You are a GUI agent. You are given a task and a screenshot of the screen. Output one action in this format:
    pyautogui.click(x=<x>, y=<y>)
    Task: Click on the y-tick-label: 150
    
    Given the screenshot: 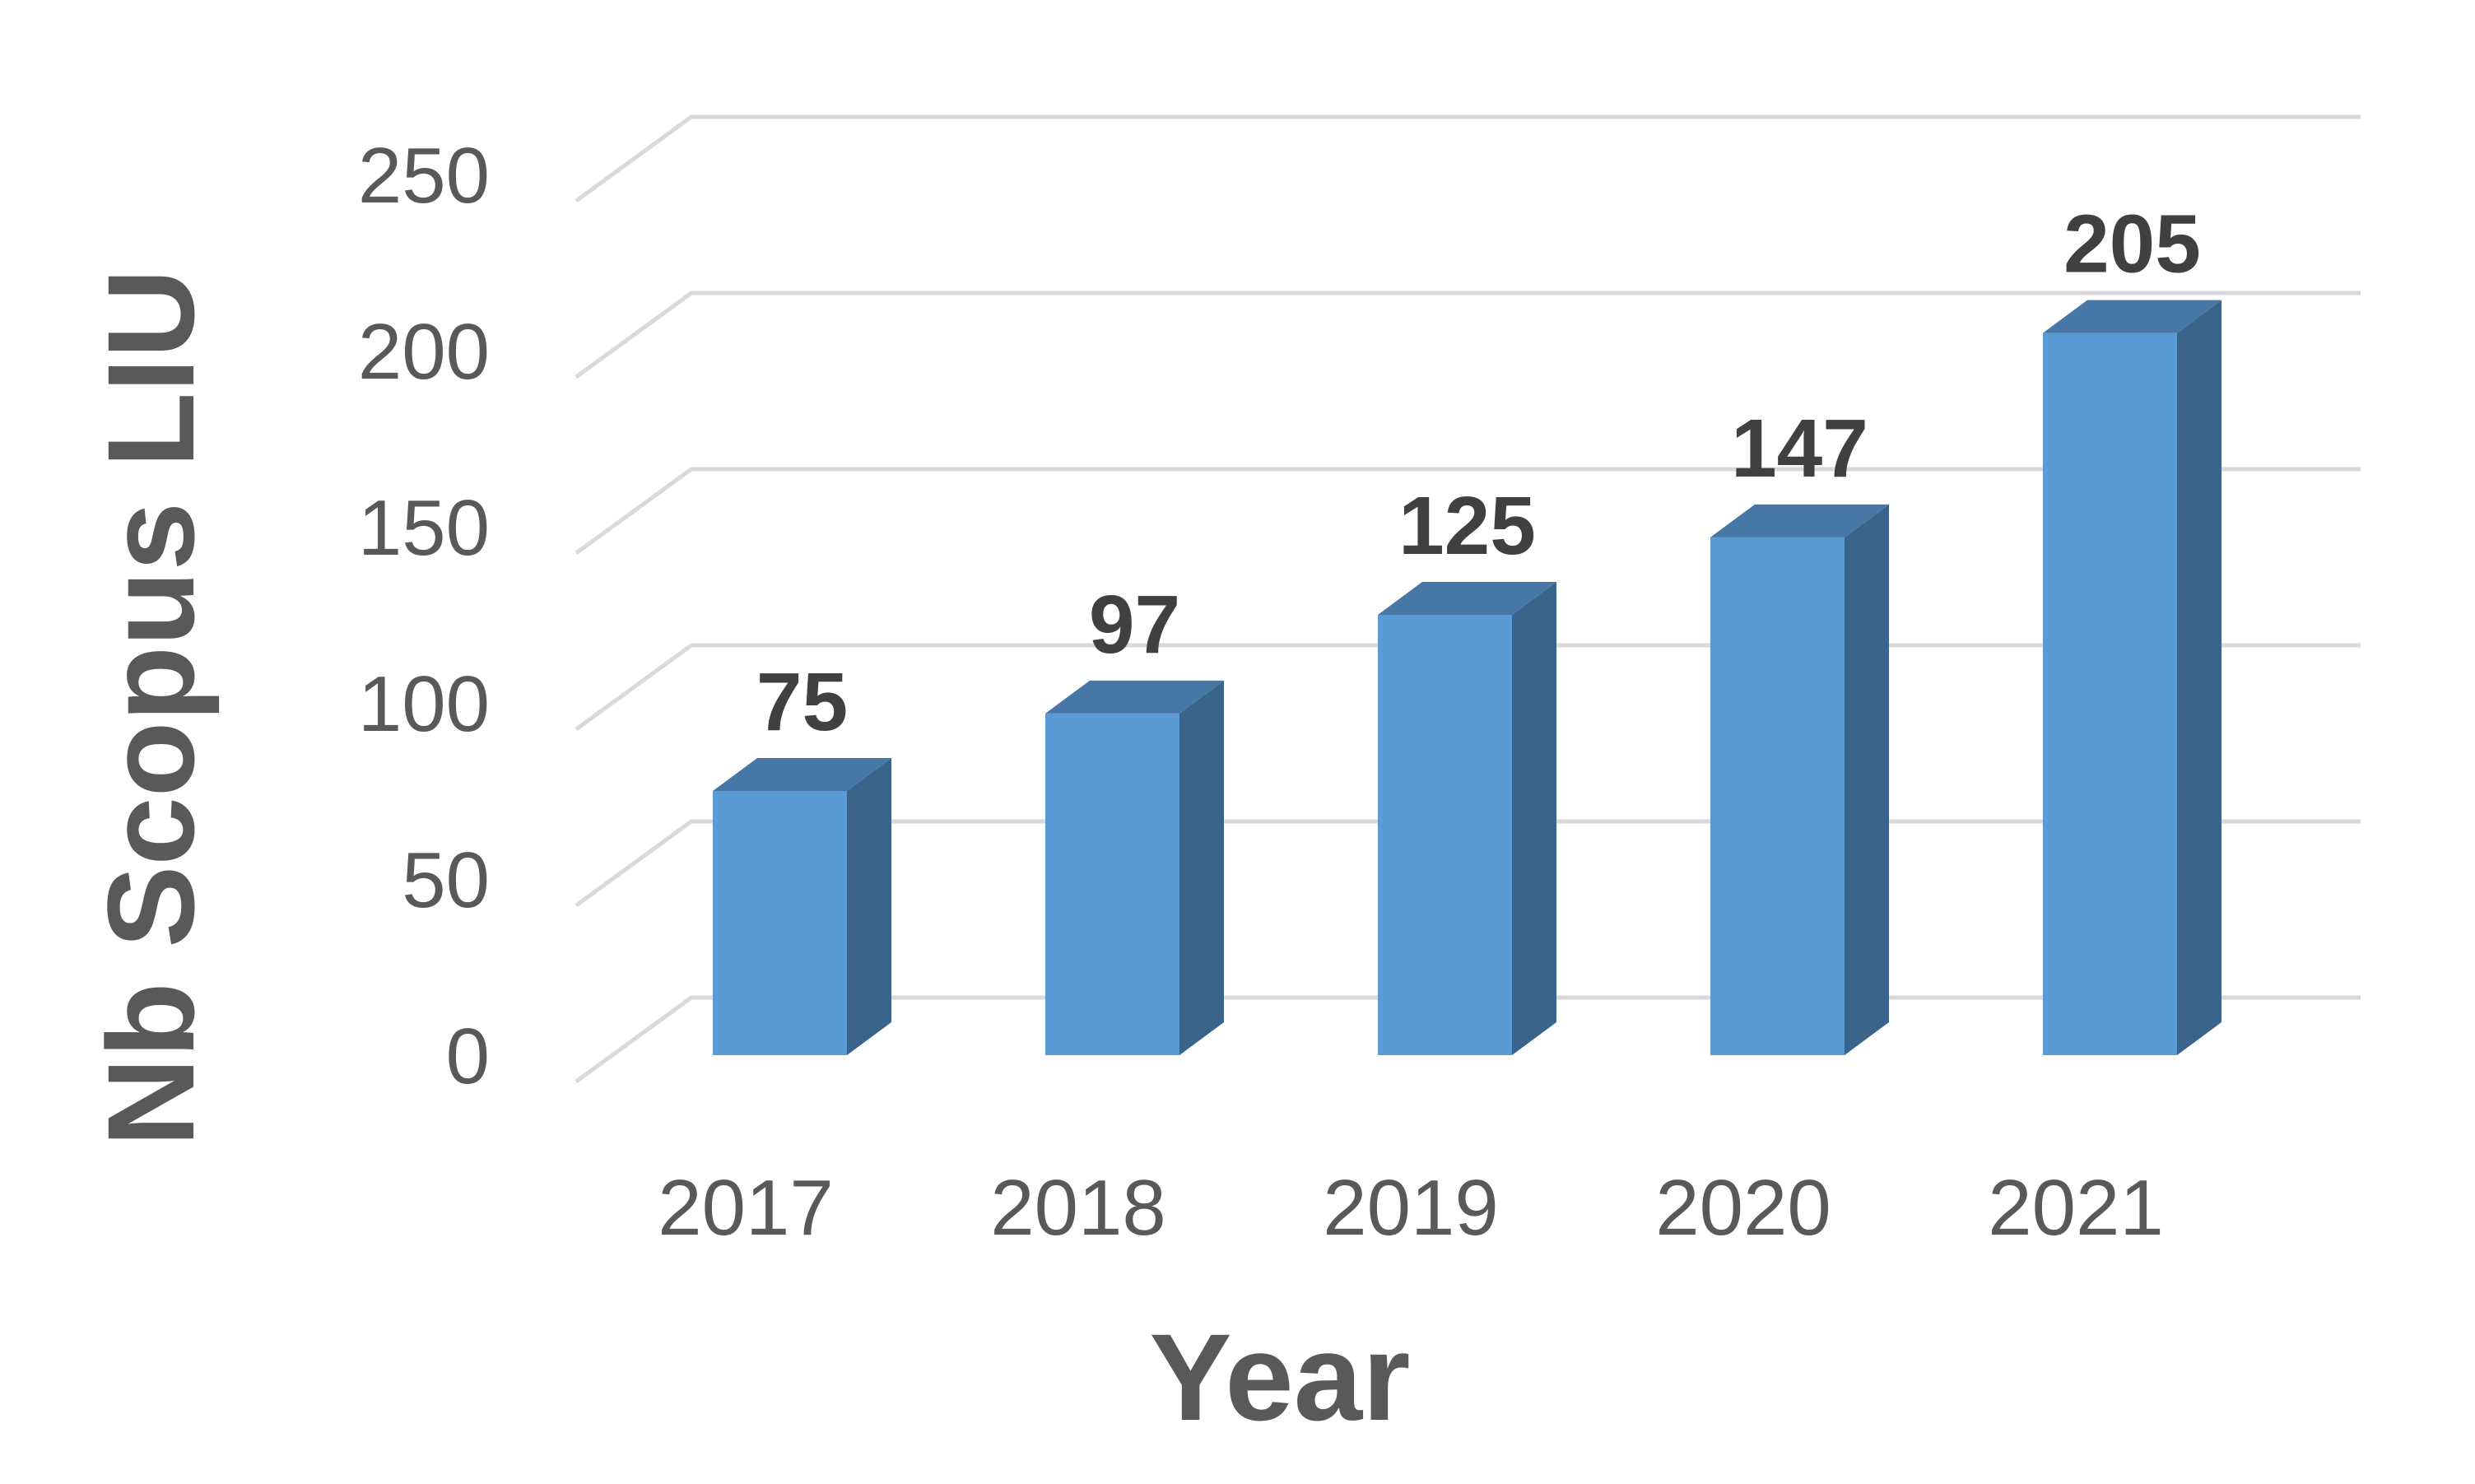 What is the action you would take?
    pyautogui.click(x=424, y=528)
    